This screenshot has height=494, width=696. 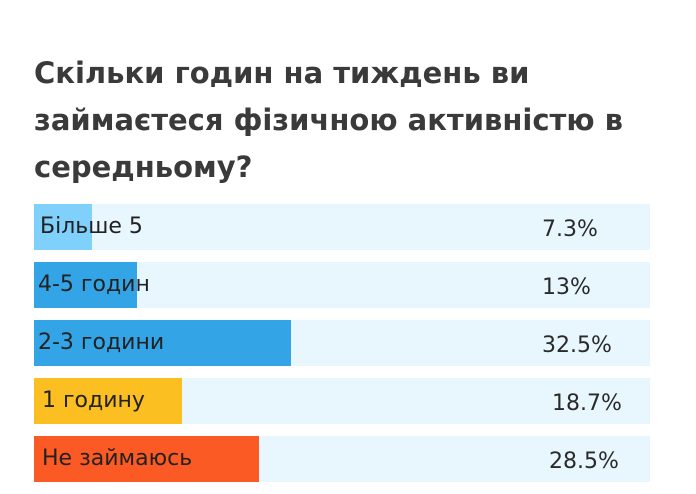 What do you see at coordinates (117, 458) in the screenshot?
I see `bar-category-label: Не займаюсь` at bounding box center [117, 458].